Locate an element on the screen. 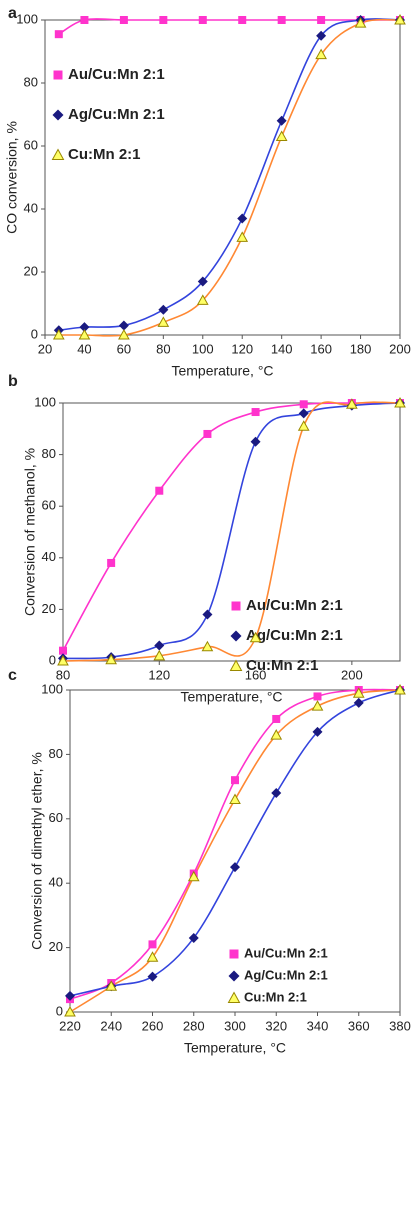 The height and width of the screenshot is (1208, 412). x-tick-label: 300 is located at coordinates (235, 1025).